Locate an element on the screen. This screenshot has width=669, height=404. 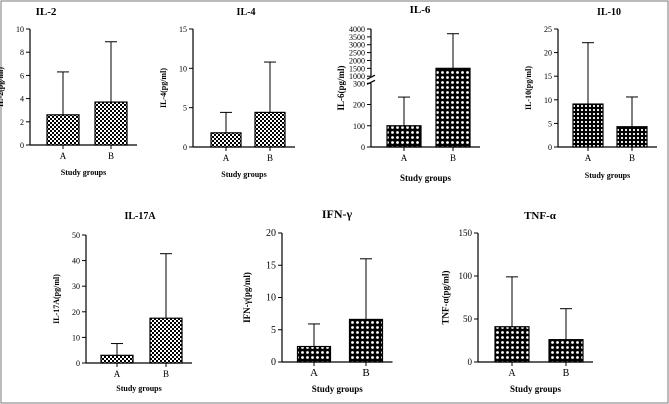
chart-title: IL-17A is located at coordinates (140, 216).